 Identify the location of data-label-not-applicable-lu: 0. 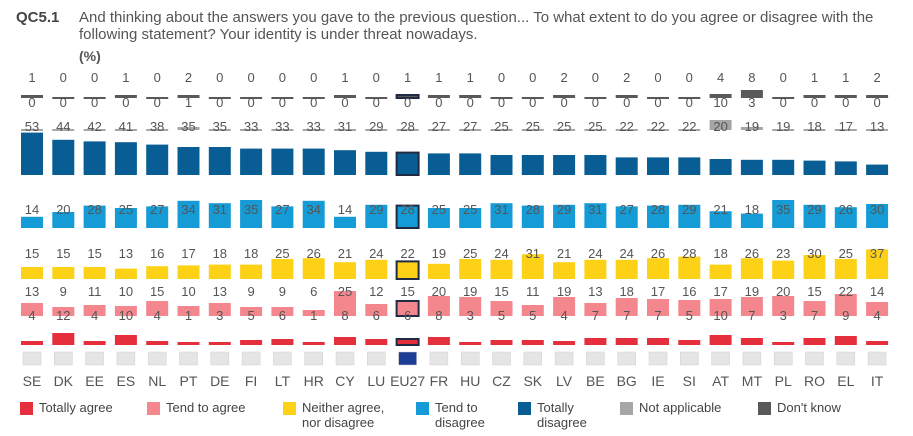
(376, 102).